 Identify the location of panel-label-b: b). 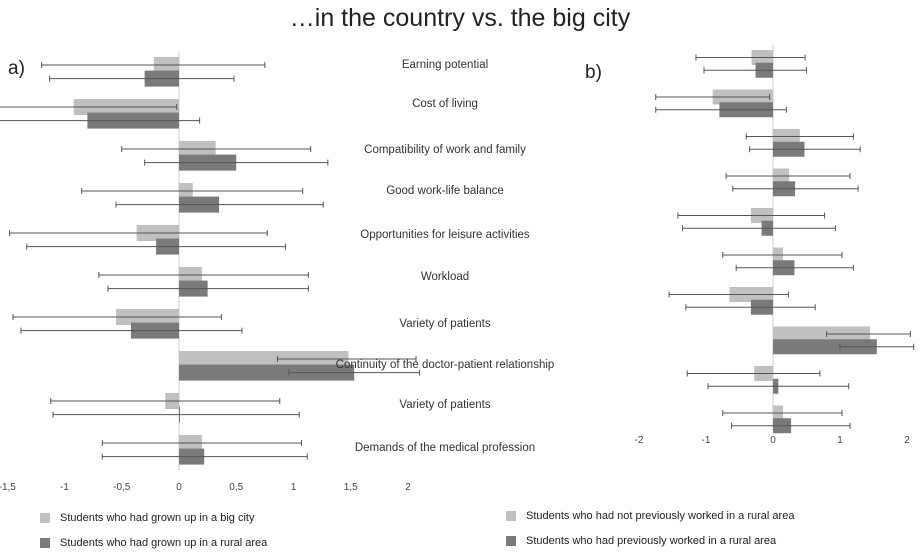
(593, 72).